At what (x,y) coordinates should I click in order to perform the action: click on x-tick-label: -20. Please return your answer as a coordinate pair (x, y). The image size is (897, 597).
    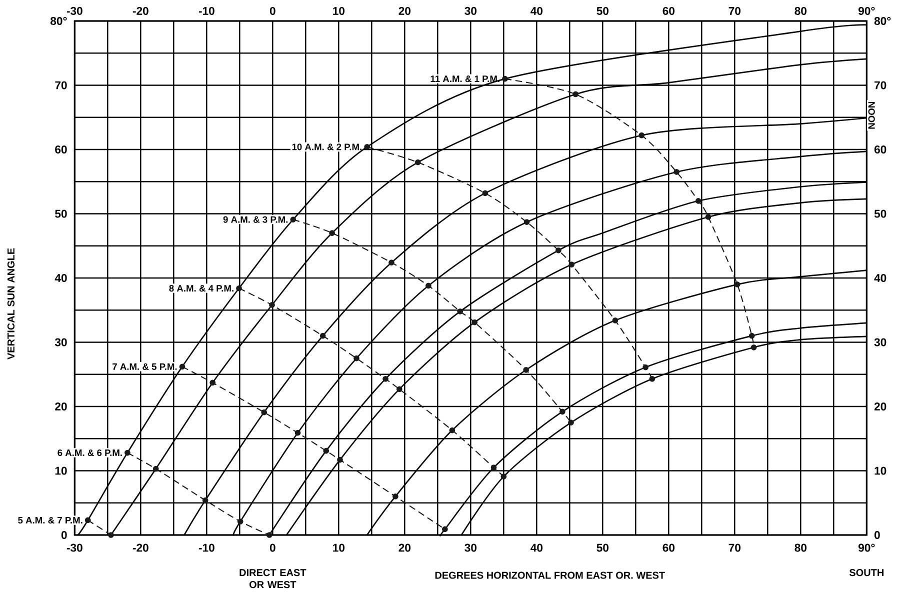
    Looking at the image, I should click on (140, 10).